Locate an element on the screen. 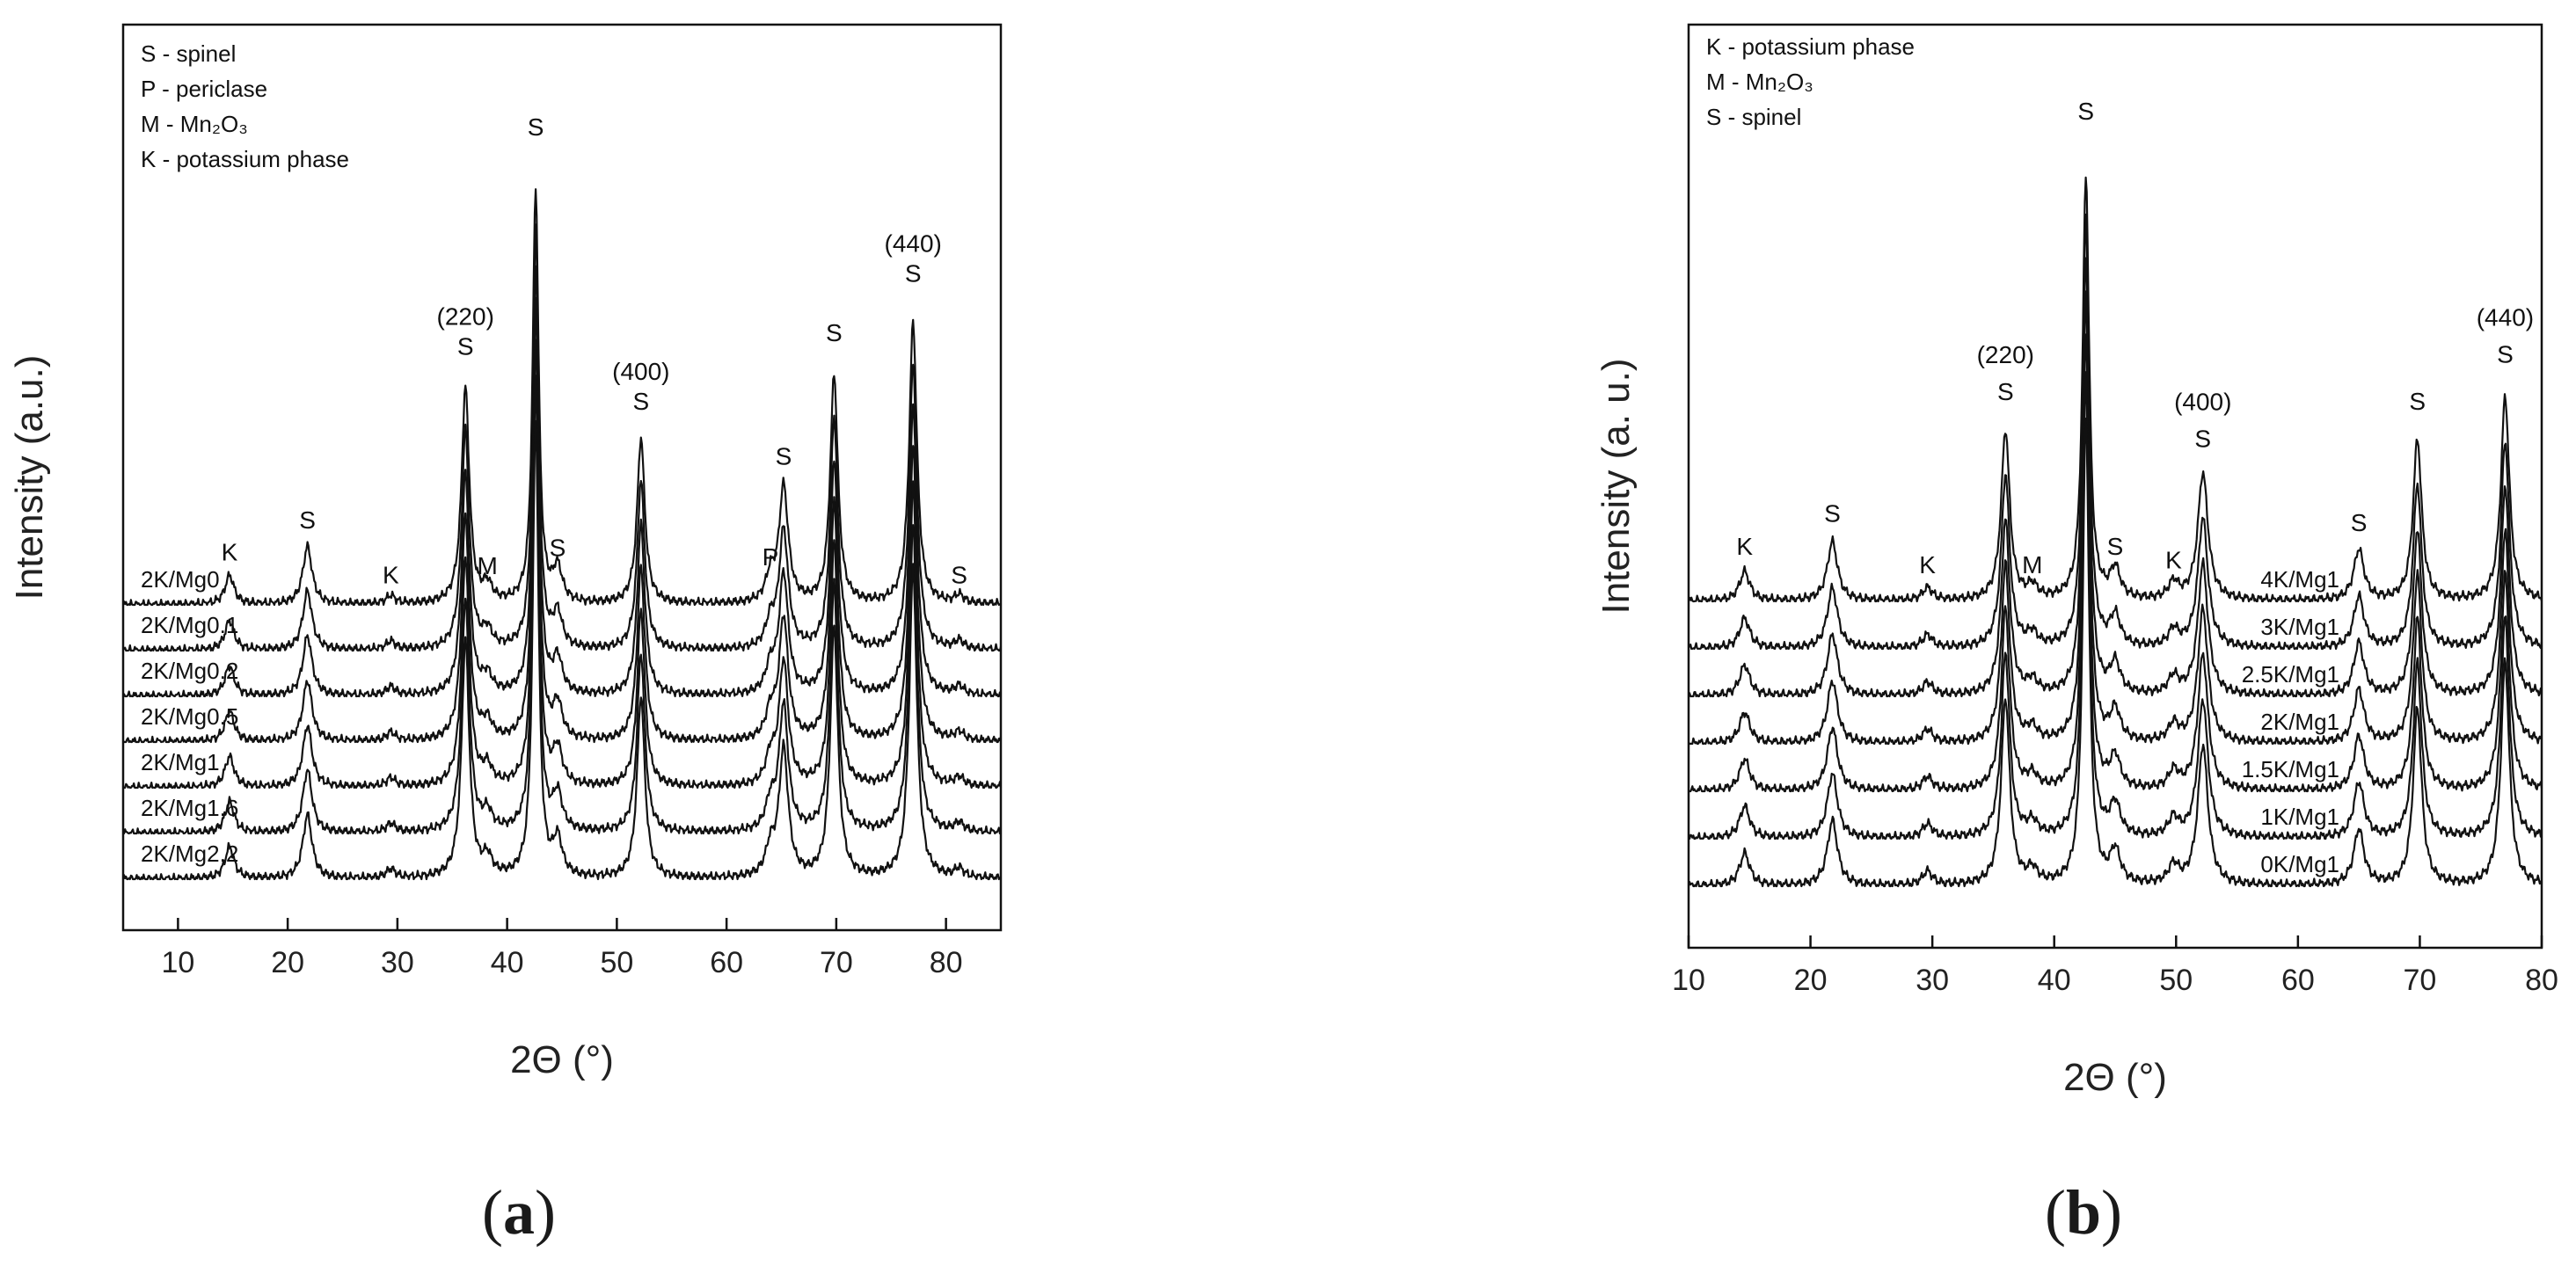  panel-b-caption: (b) is located at coordinates (2084, 1212).